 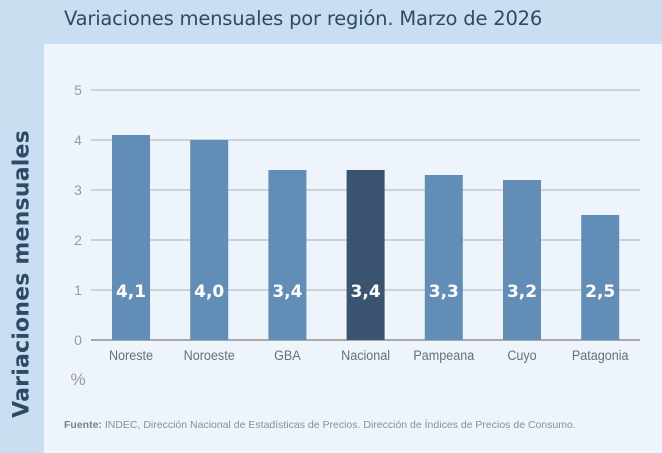 I want to click on bar-nacional, so click(x=365, y=255).